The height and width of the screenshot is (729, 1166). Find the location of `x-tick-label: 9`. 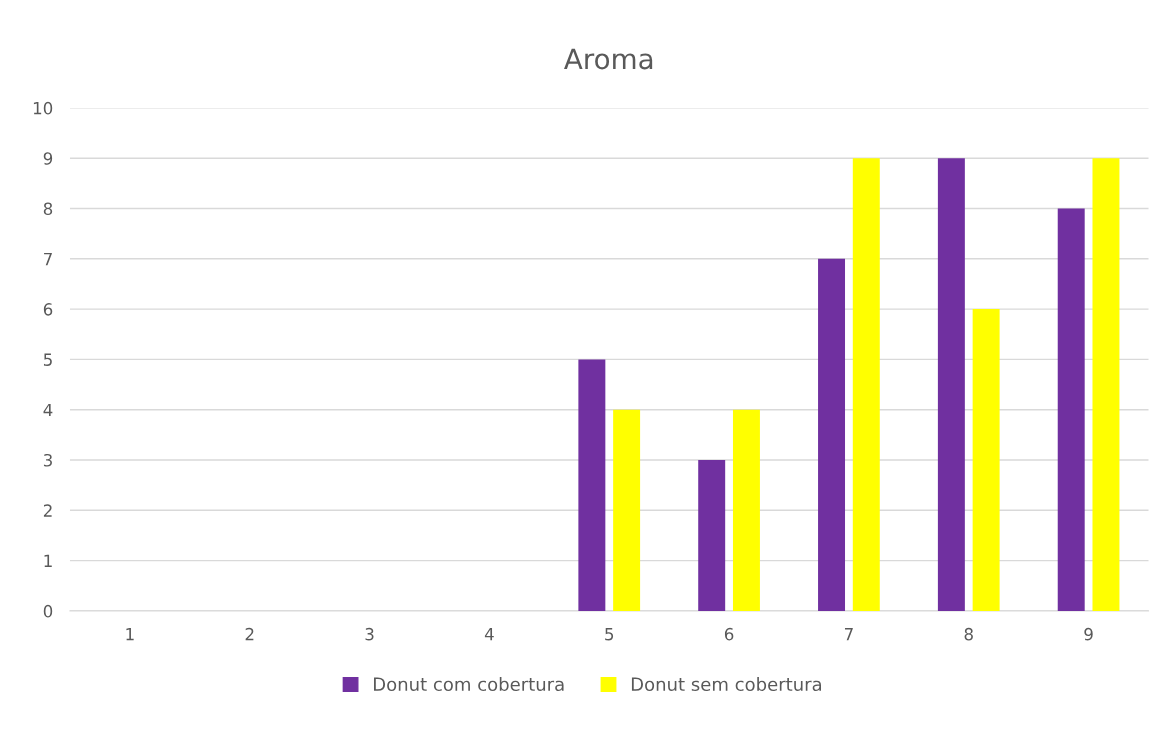

x-tick-label: 9 is located at coordinates (1088, 634).